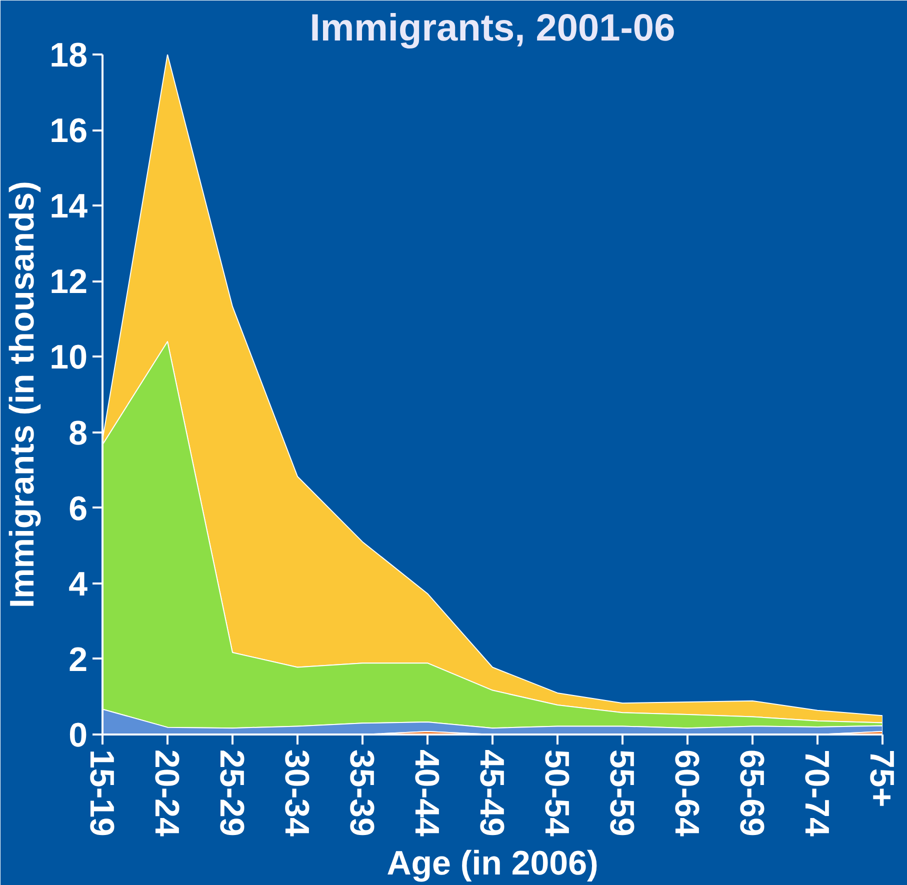 This screenshot has width=907, height=885. What do you see at coordinates (167, 793) in the screenshot?
I see `x-tick-label: 20-24` at bounding box center [167, 793].